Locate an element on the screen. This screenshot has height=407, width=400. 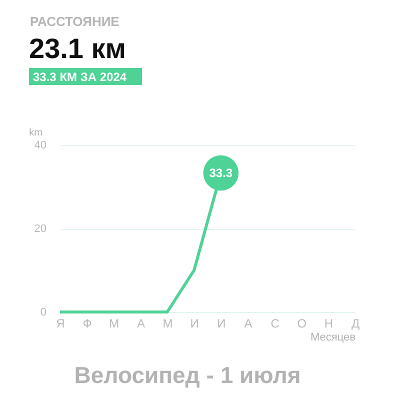
y-axis-title: km is located at coordinates (35, 133).